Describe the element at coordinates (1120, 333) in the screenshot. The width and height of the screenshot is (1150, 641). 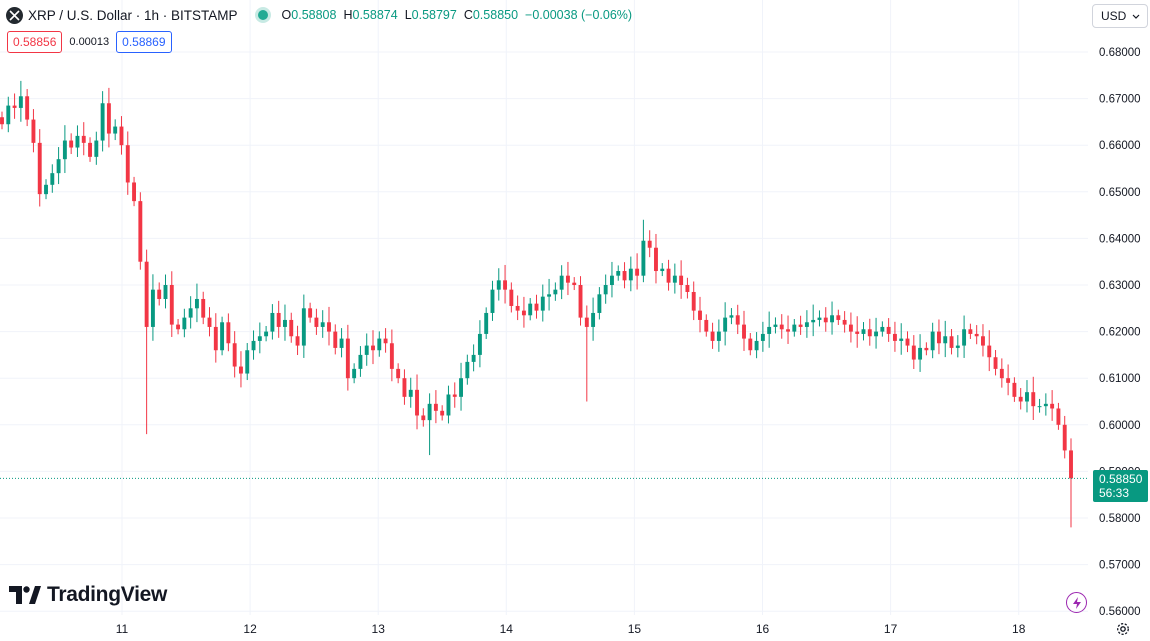
I see `y-tick-label: 0.62000` at that location.